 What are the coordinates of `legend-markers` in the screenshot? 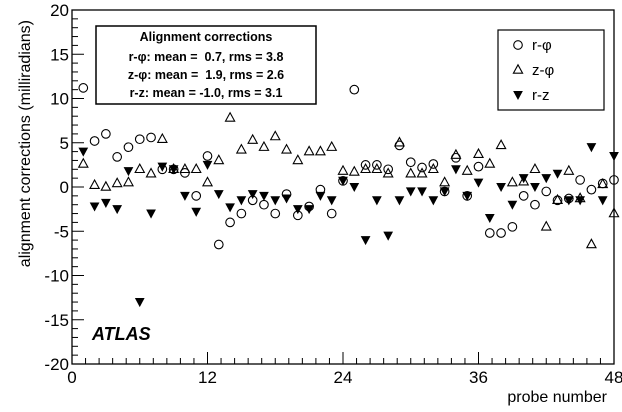 It's located at (518, 70).